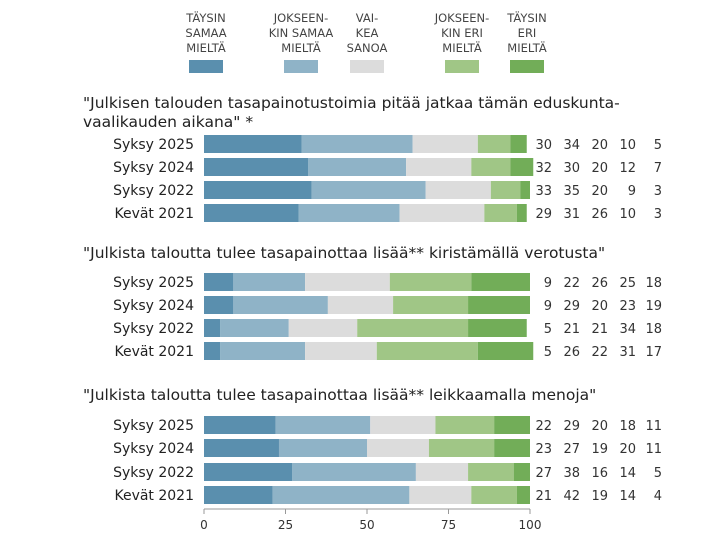 The image size is (720, 546). Describe the element at coordinates (627, 145) in the screenshot. I see `data-label: 10` at that location.